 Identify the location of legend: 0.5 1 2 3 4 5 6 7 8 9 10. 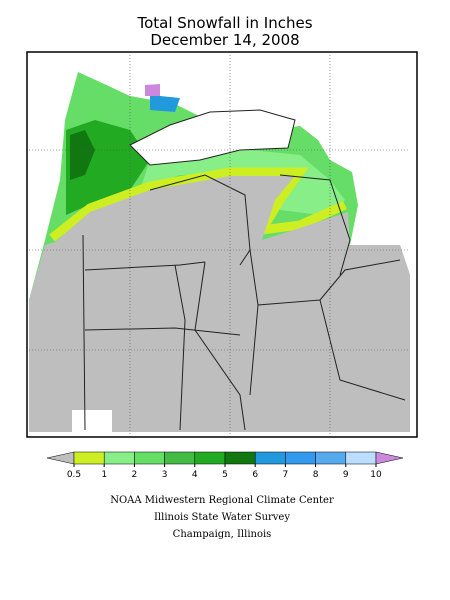
(225, 465).